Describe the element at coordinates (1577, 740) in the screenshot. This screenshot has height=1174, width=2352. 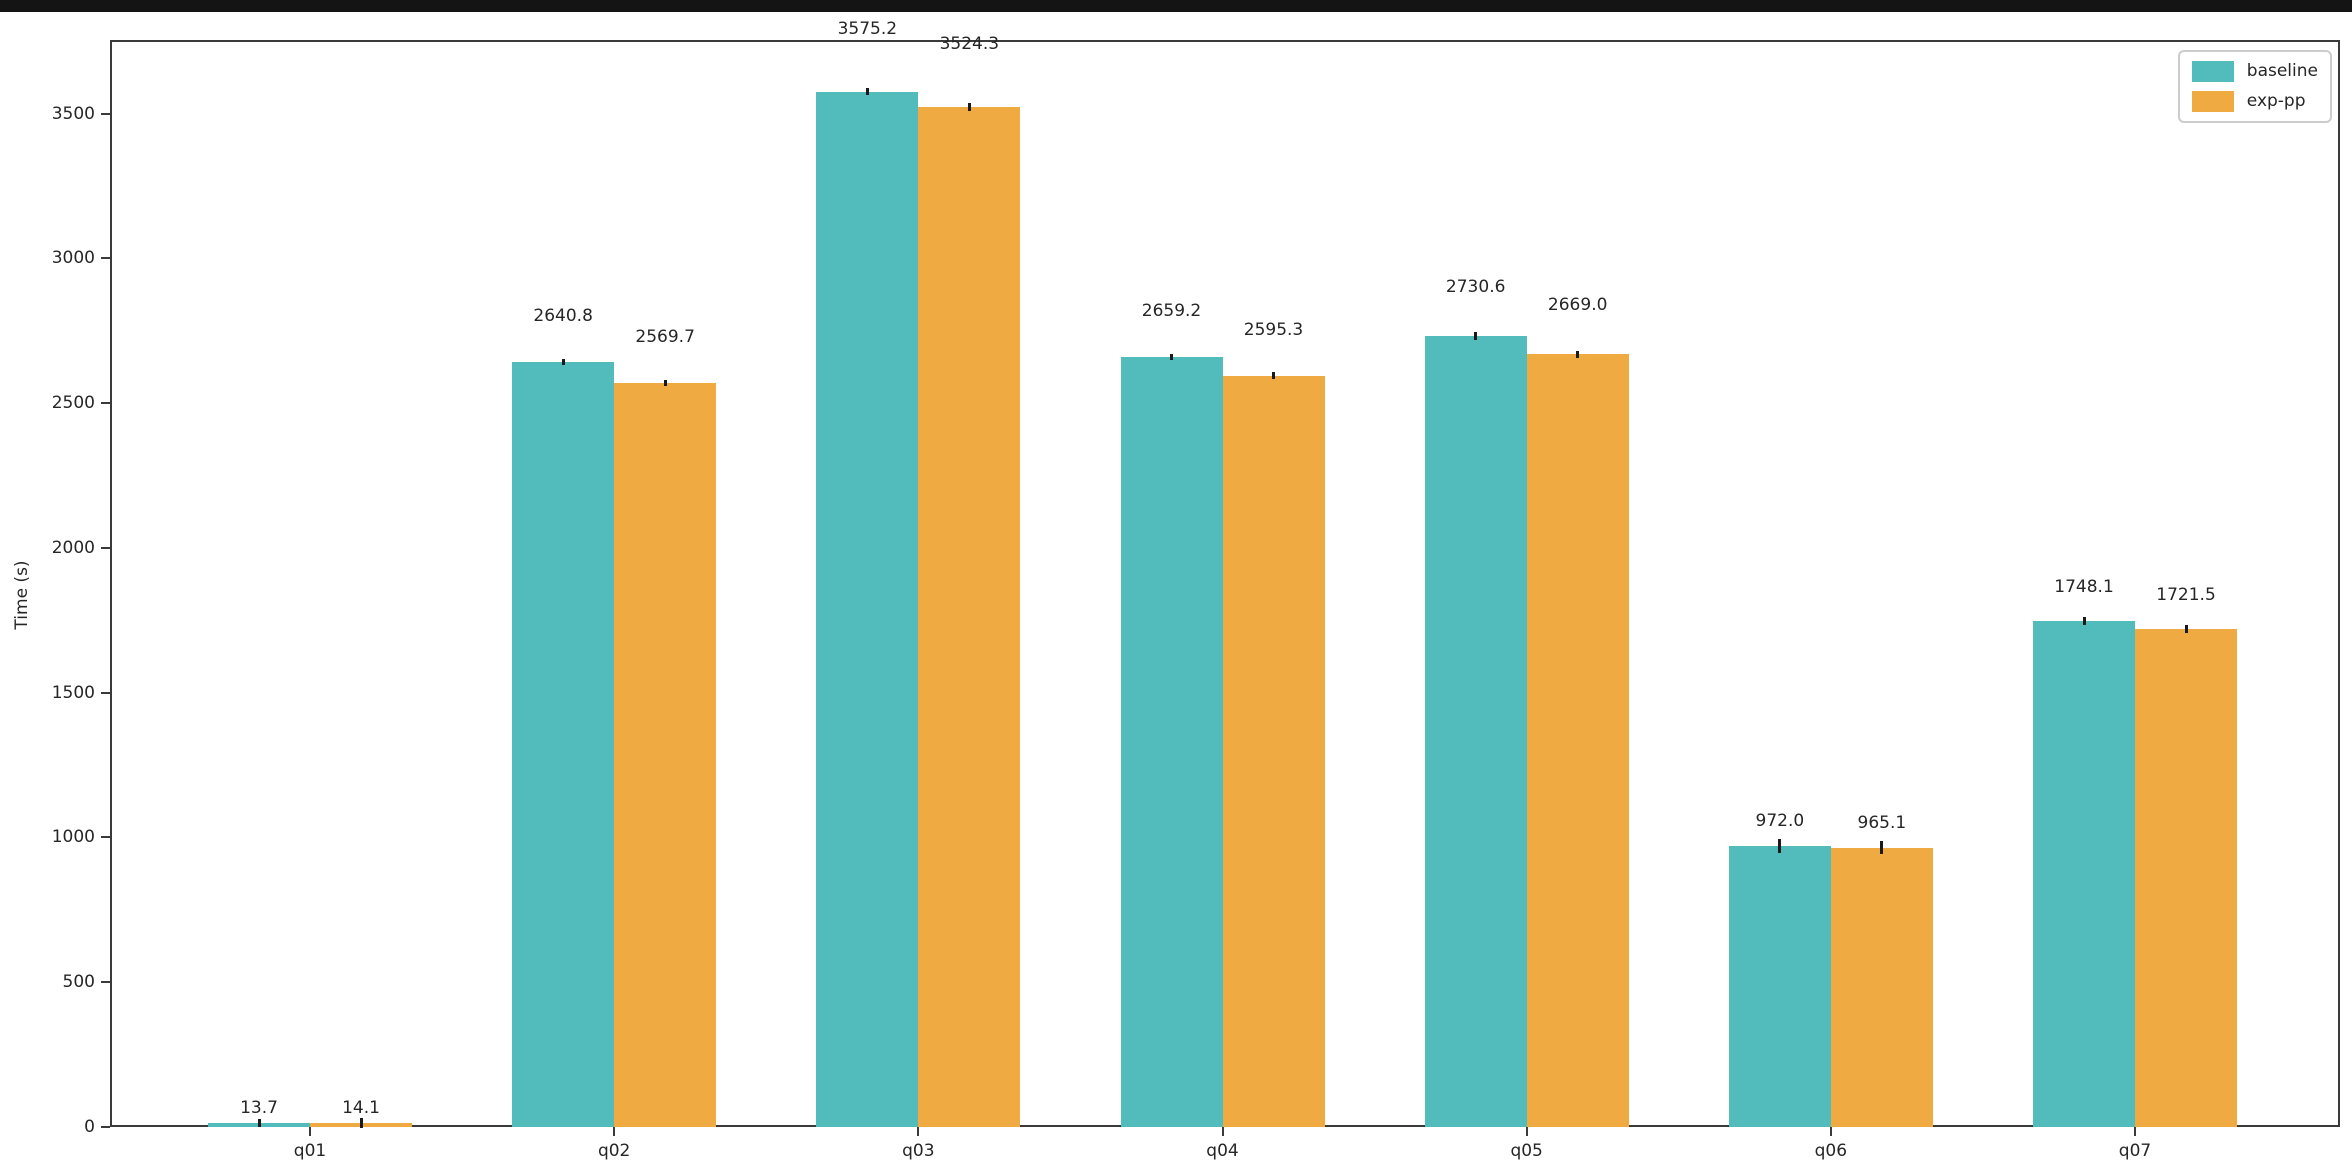
I see `bar-exp-pp-q05` at that location.